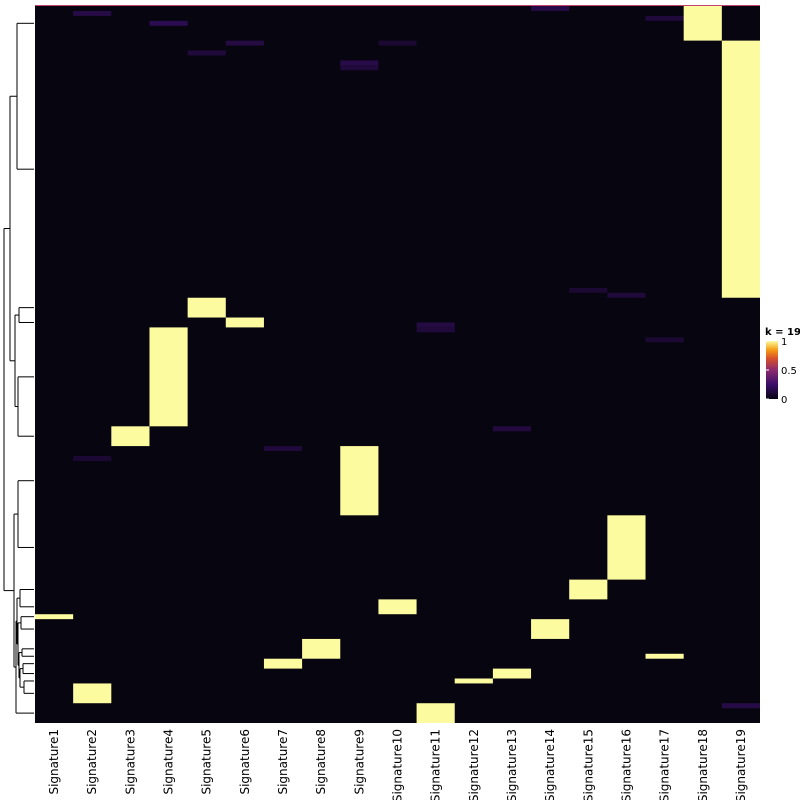 The height and width of the screenshot is (800, 800). Describe the element at coordinates (54, 617) in the screenshot. I see `heatmap-block-signature1` at that location.